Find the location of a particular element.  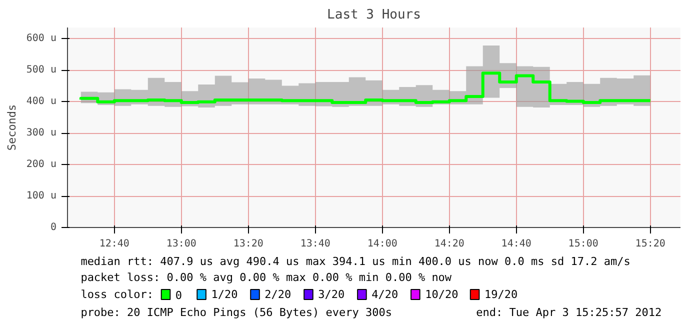

legend-label: 2/20 is located at coordinates (278, 294).